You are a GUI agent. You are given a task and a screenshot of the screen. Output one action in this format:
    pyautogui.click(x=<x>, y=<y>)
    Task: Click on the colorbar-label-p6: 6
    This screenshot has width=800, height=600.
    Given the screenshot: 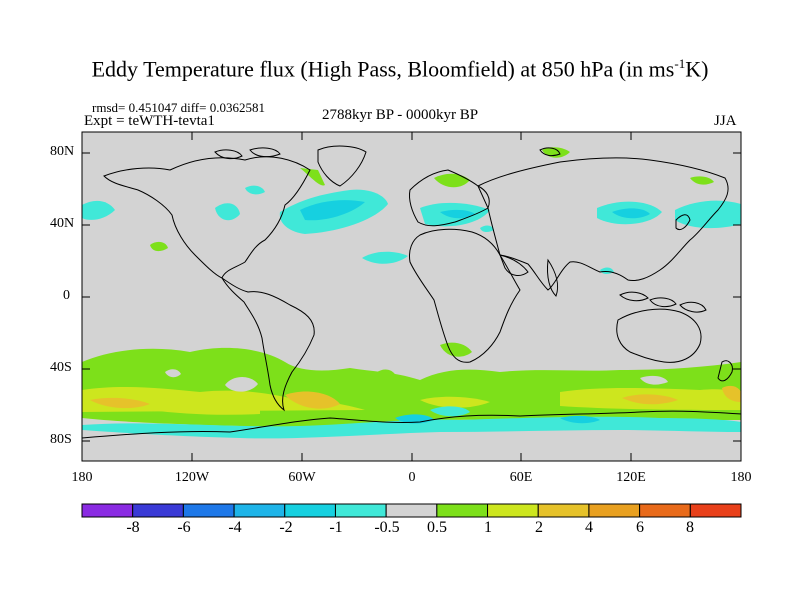 What is the action you would take?
    pyautogui.click(x=640, y=527)
    